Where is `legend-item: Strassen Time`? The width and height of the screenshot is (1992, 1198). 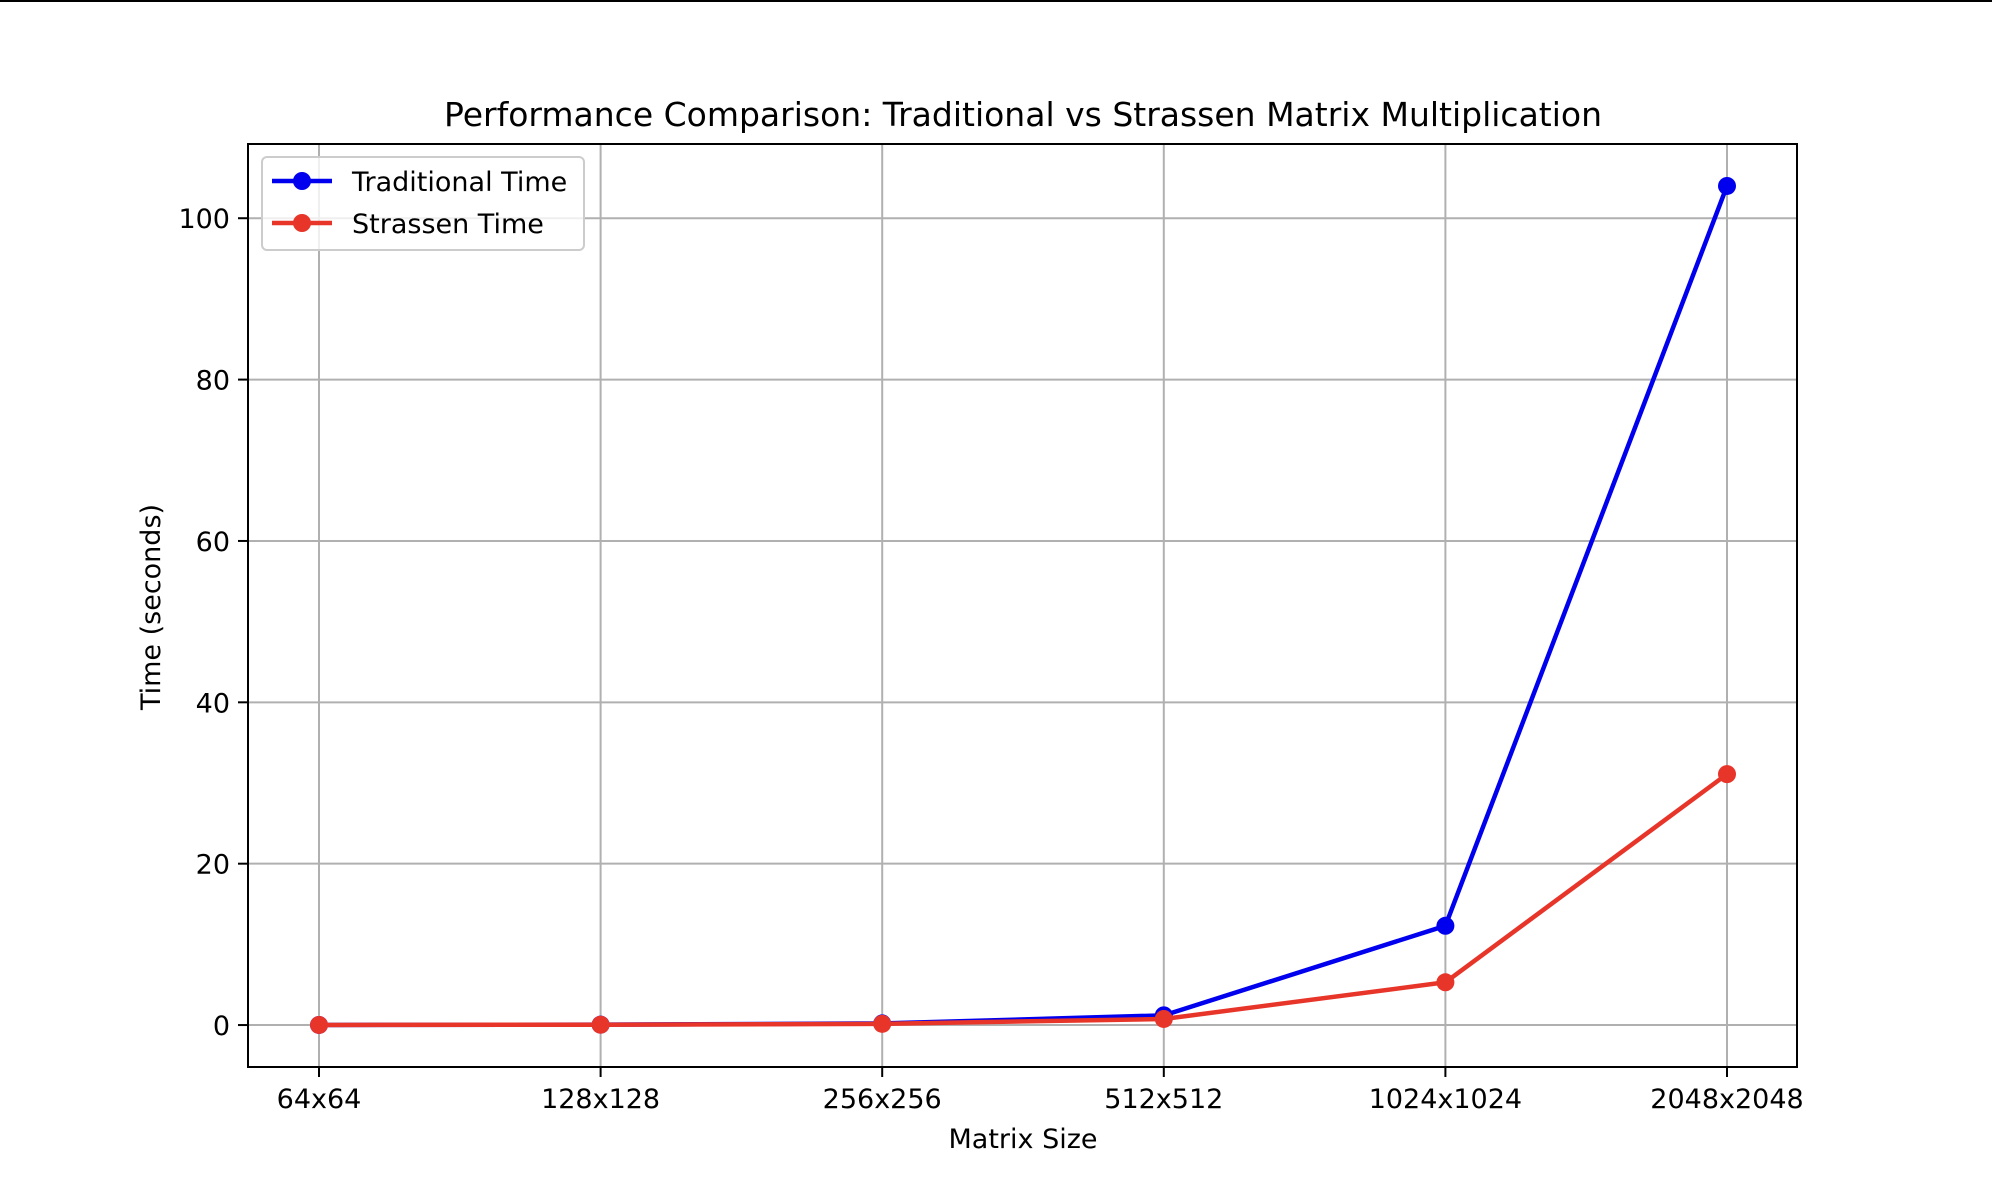 legend-item: Strassen Time is located at coordinates (408, 224).